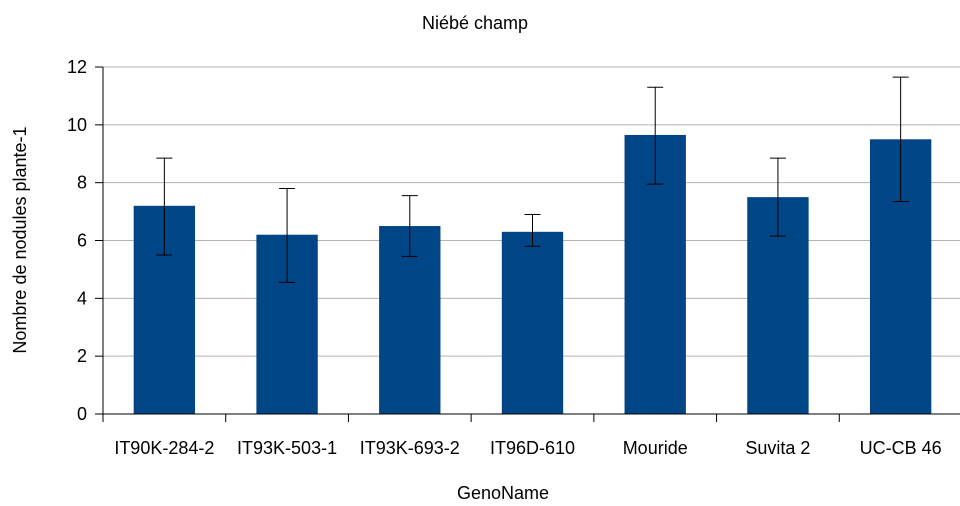 Image resolution: width=960 pixels, height=506 pixels. Describe the element at coordinates (901, 448) in the screenshot. I see `x-tick-label: UC-CB 46` at that location.